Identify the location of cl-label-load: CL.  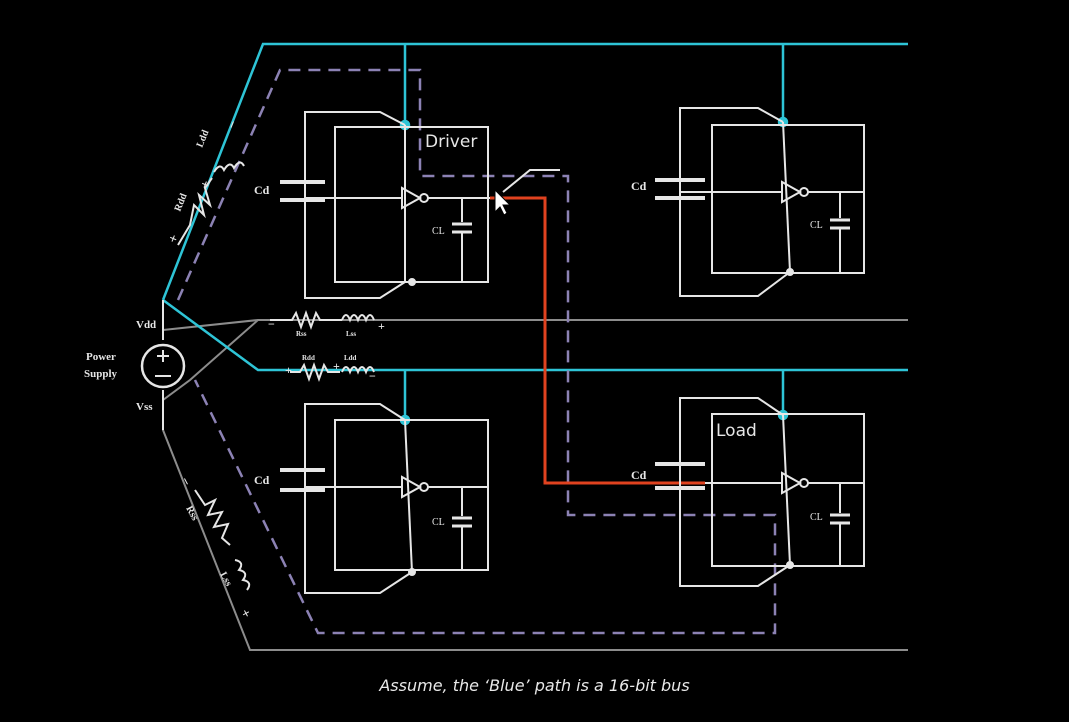
(816, 517).